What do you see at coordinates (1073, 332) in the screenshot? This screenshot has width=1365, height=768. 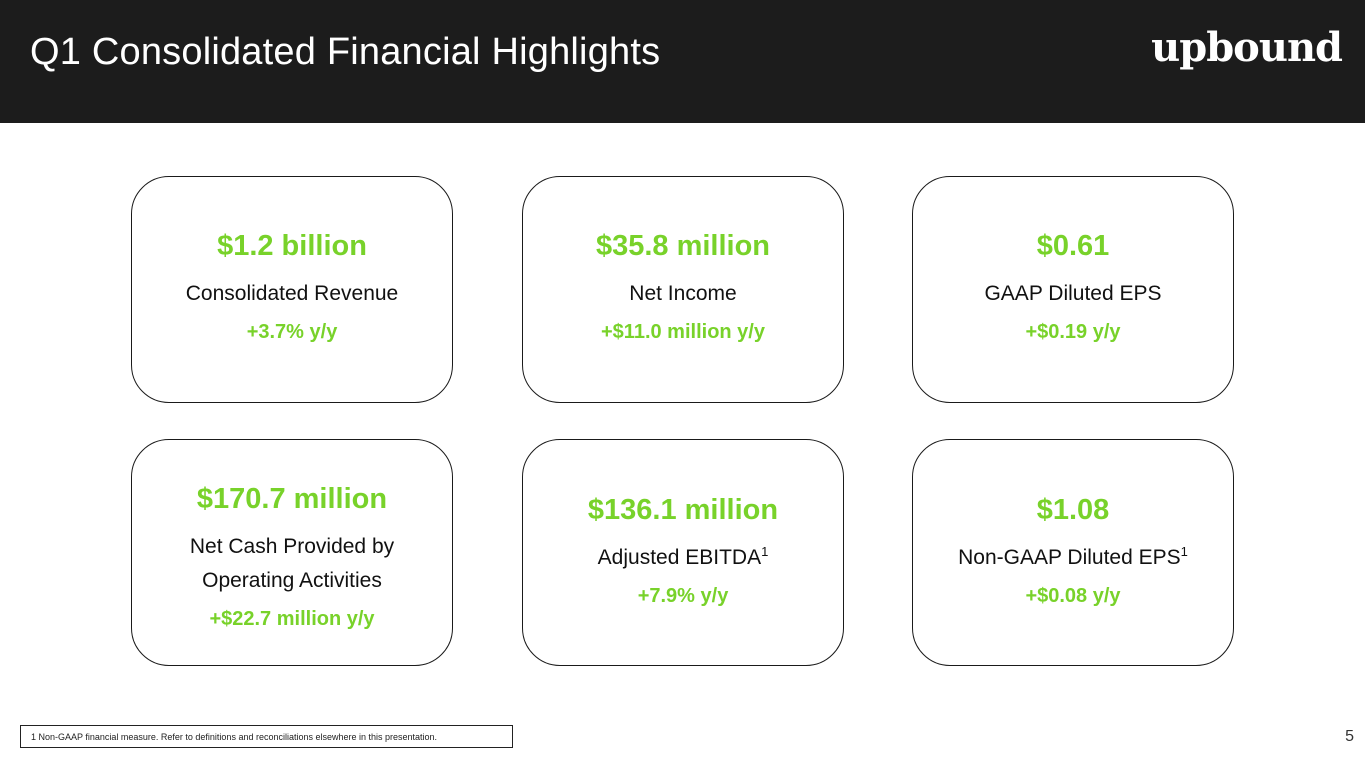 I see `metric-change: +$0.19 y/y` at bounding box center [1073, 332].